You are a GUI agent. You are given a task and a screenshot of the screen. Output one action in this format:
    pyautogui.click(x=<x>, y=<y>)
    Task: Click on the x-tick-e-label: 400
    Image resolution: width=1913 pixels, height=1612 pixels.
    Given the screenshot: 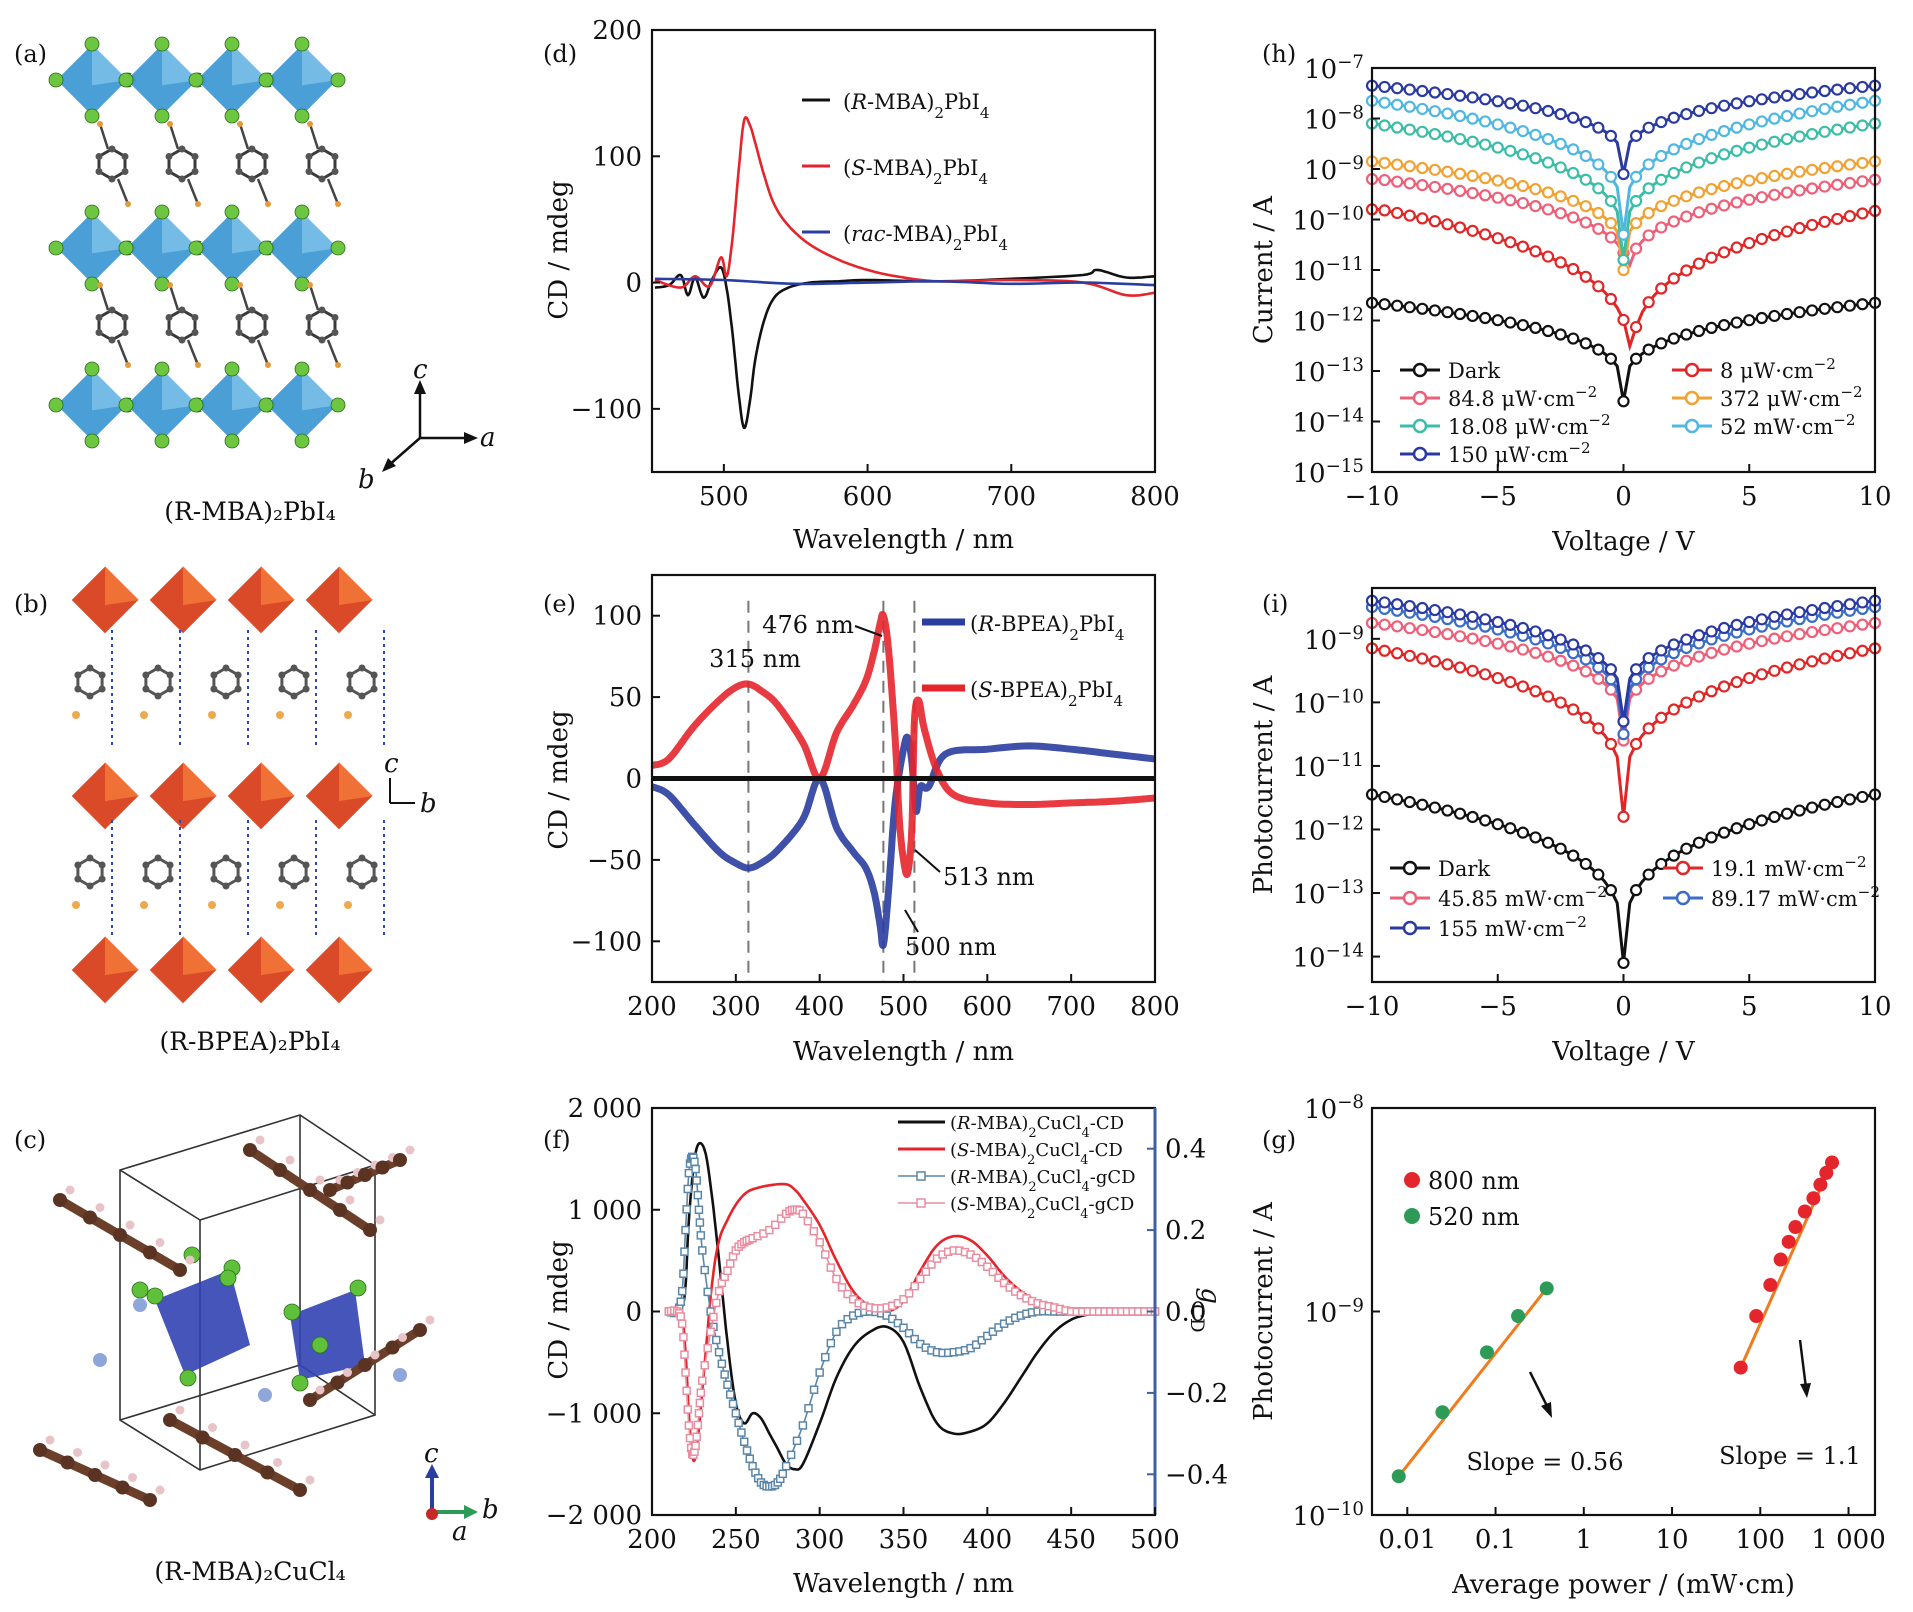 What is the action you would take?
    pyautogui.click(x=820, y=1007)
    